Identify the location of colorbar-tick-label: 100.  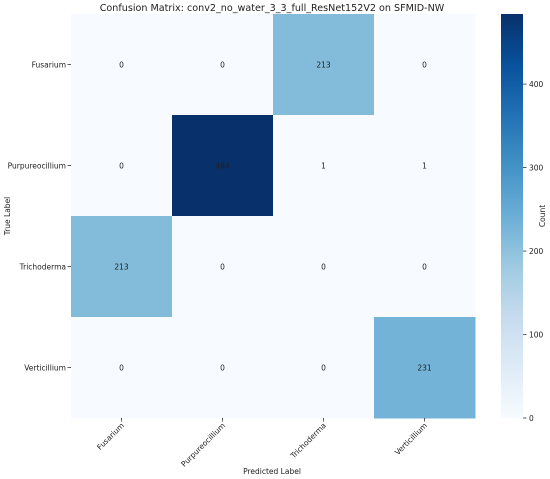
(536, 334).